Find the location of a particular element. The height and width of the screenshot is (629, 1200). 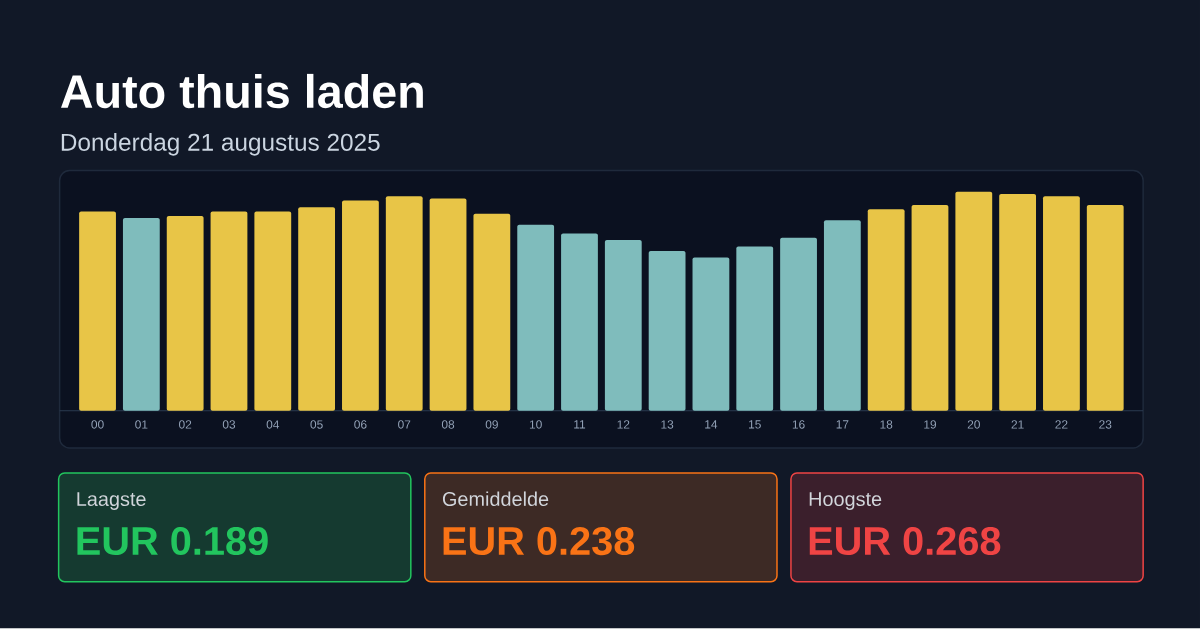

x-tick-label: 09 is located at coordinates (491, 424).